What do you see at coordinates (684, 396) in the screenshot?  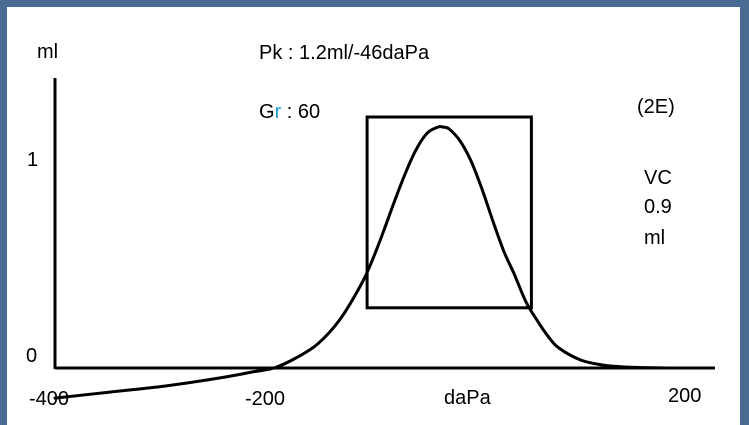 I see `x-tick-label-200: 200` at bounding box center [684, 396].